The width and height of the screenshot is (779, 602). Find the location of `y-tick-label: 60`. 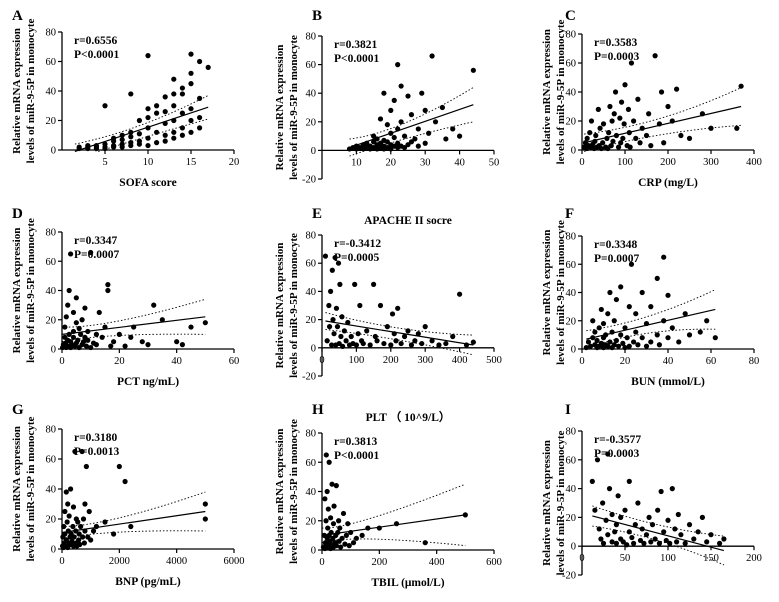

y-tick-label: 60 is located at coordinates (311, 65).